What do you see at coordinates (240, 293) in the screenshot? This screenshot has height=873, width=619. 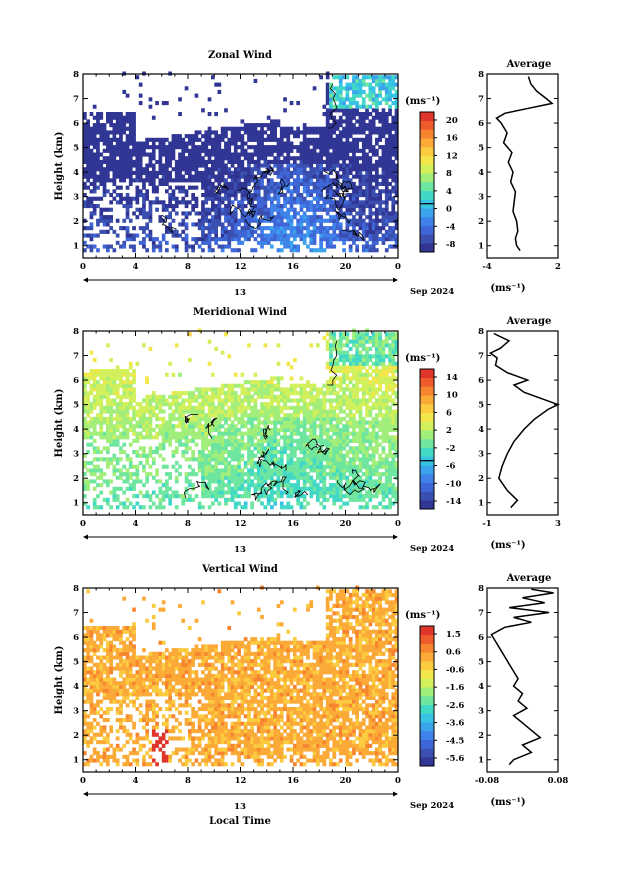 I see `zonal-wind-day-label: 13` at bounding box center [240, 293].